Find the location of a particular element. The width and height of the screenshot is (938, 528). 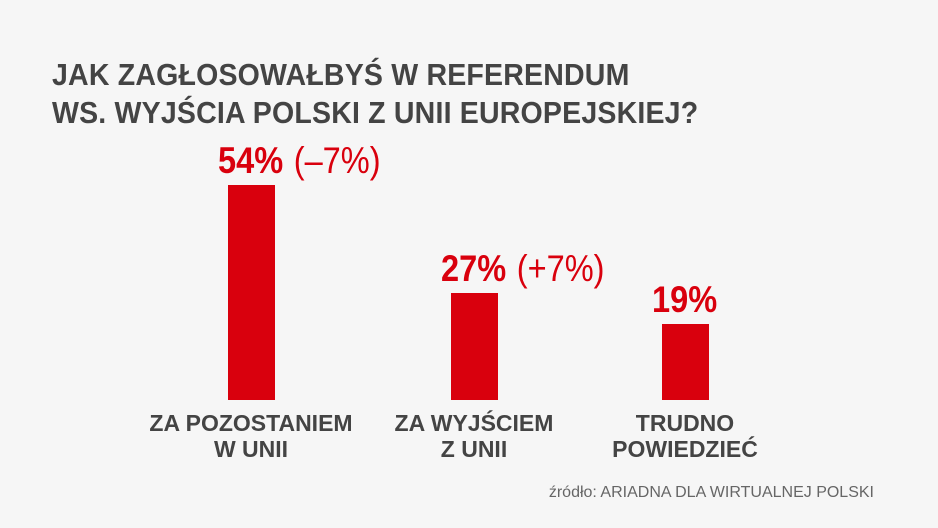

category-line: ZA WYJŚCIEM is located at coordinates (474, 423).